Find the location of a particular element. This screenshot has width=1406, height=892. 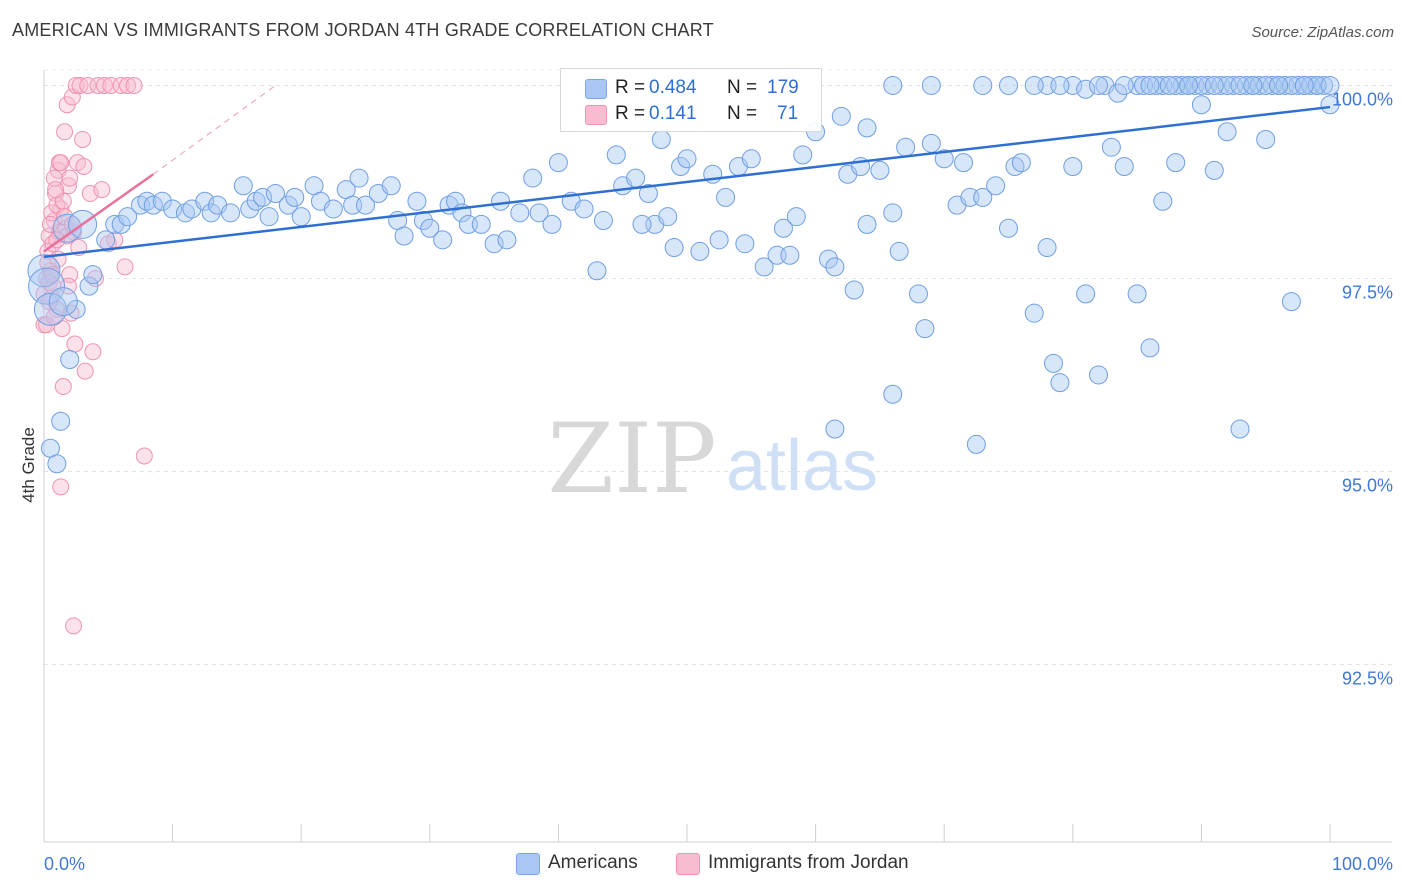

r-value: 0.141 is located at coordinates (673, 113).